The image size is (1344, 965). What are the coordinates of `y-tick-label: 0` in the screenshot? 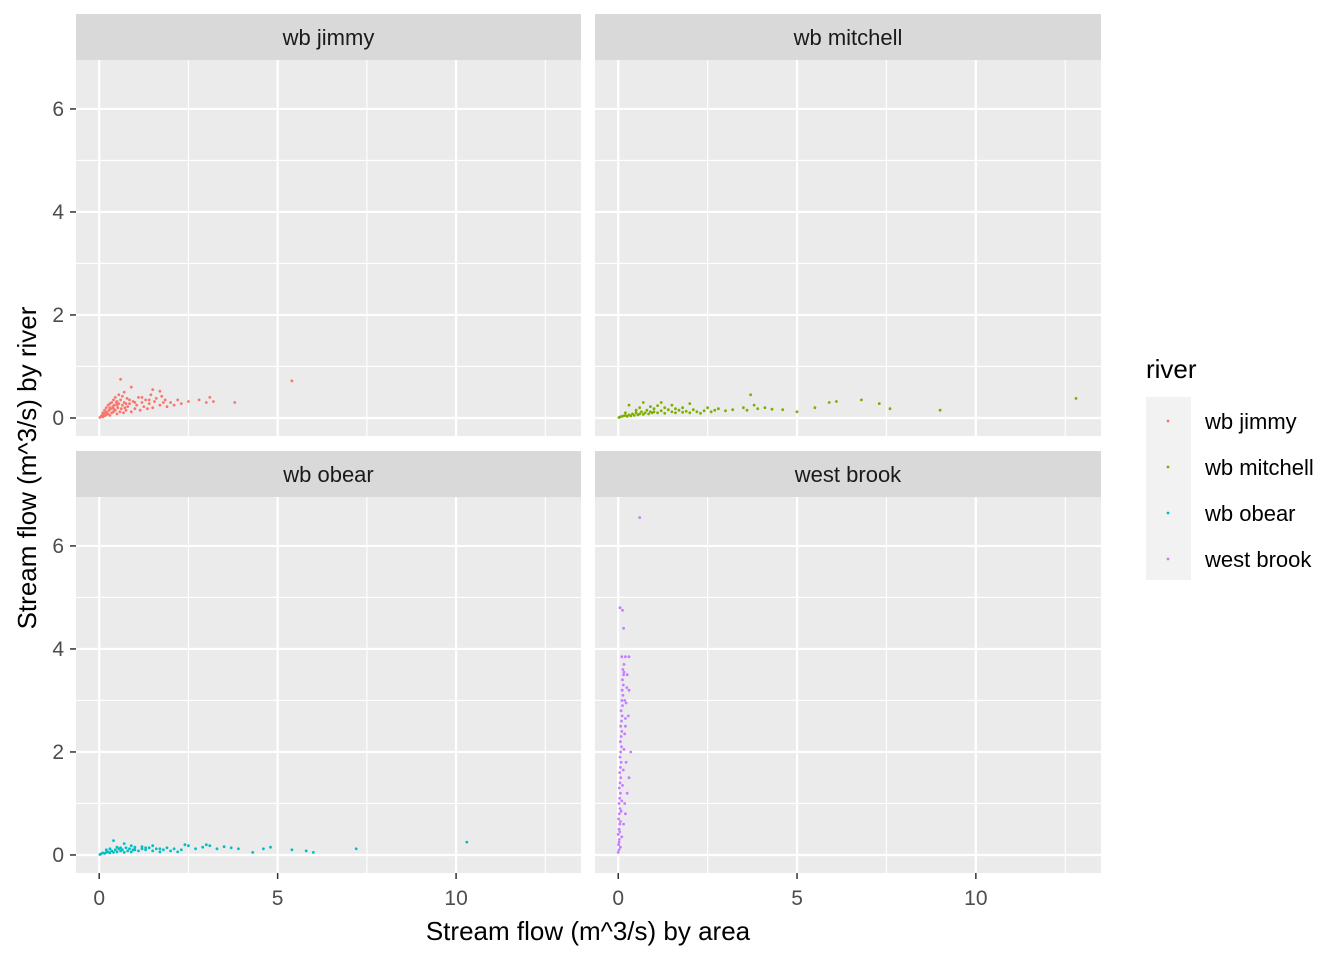 It's located at (58, 855).